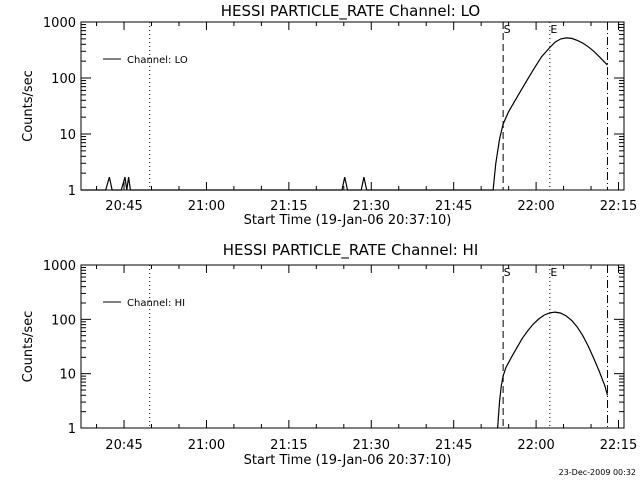  I want to click on legend-label: Channel: HI, so click(156, 303).